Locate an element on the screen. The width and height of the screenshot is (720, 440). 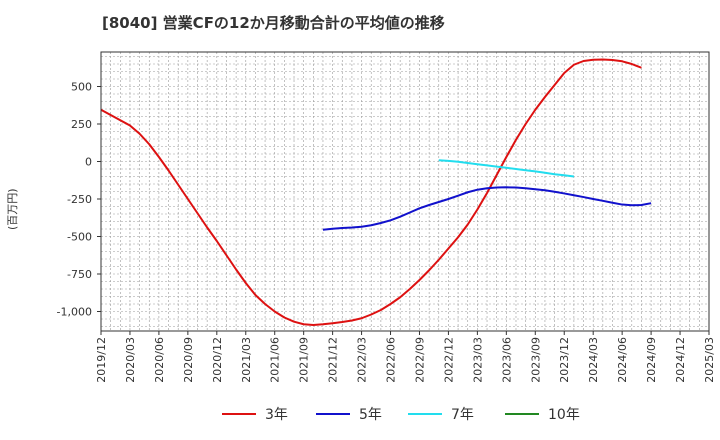
x-tick-label: 2022/09 is located at coordinates (419, 360).